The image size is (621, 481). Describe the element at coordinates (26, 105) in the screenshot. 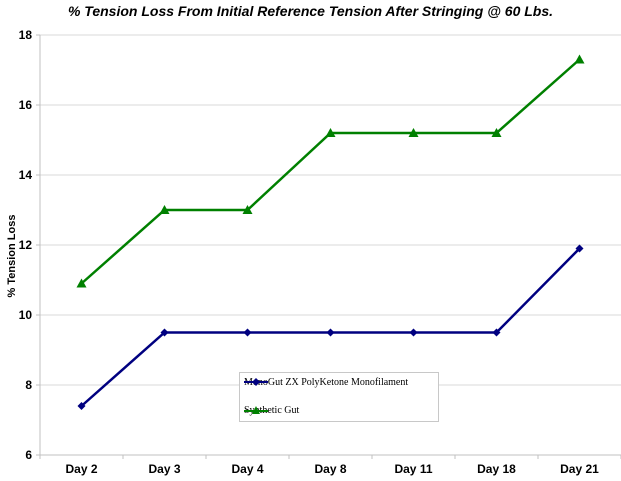

I see `y-tick-label: 16` at that location.